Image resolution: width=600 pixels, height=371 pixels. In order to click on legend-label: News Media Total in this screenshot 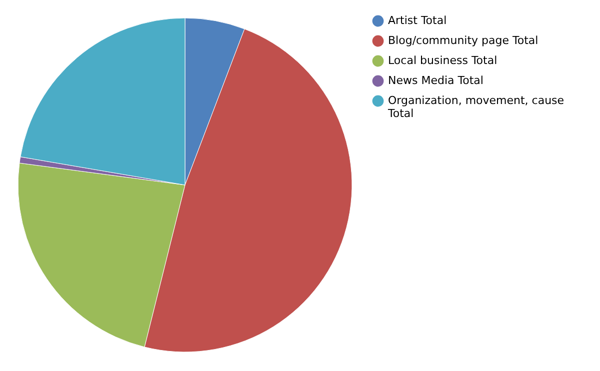, I will do `click(436, 80)`.